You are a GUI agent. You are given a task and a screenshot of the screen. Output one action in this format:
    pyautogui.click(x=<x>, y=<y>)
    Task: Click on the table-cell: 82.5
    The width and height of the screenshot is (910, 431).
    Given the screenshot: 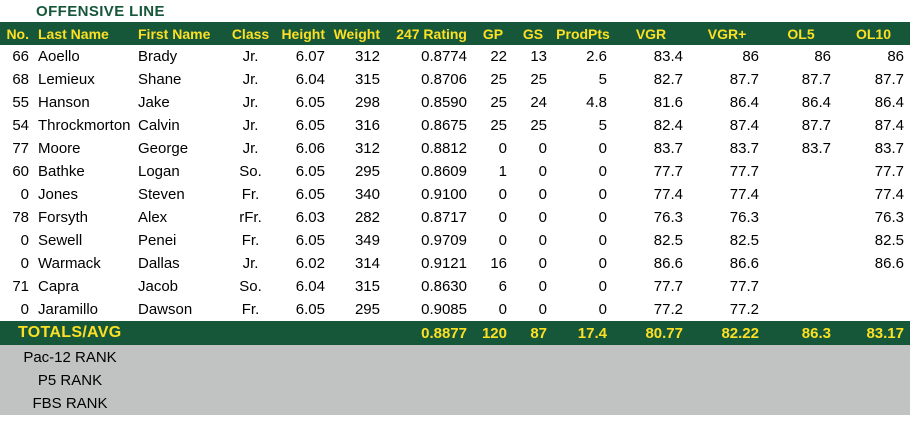 What is the action you would take?
    pyautogui.click(x=668, y=240)
    